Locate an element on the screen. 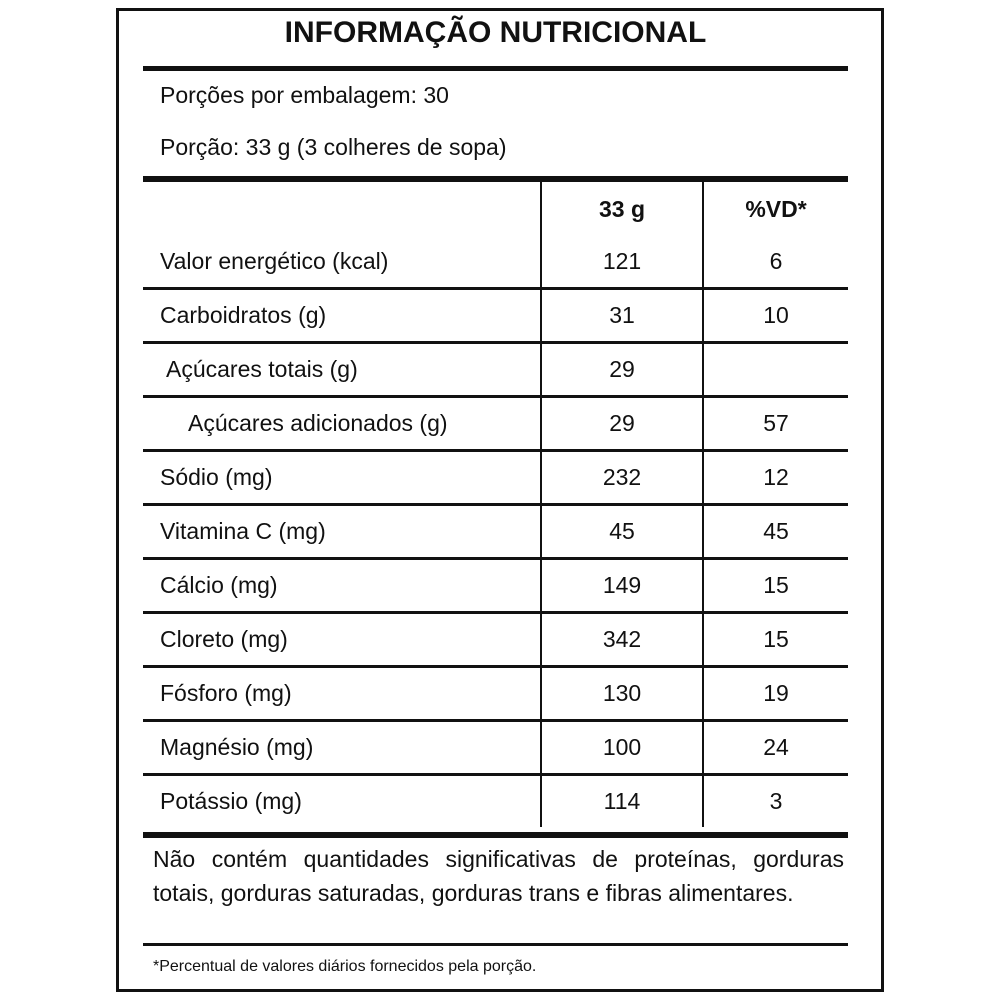 The image size is (1000, 1000). cell-label: Sódio (mg) is located at coordinates (342, 478).